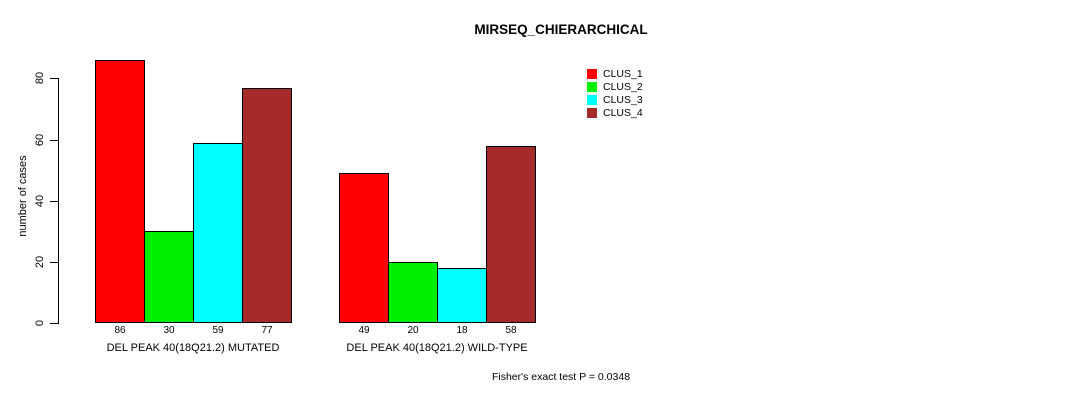  I want to click on legend-label: CLUS_4, so click(623, 112).